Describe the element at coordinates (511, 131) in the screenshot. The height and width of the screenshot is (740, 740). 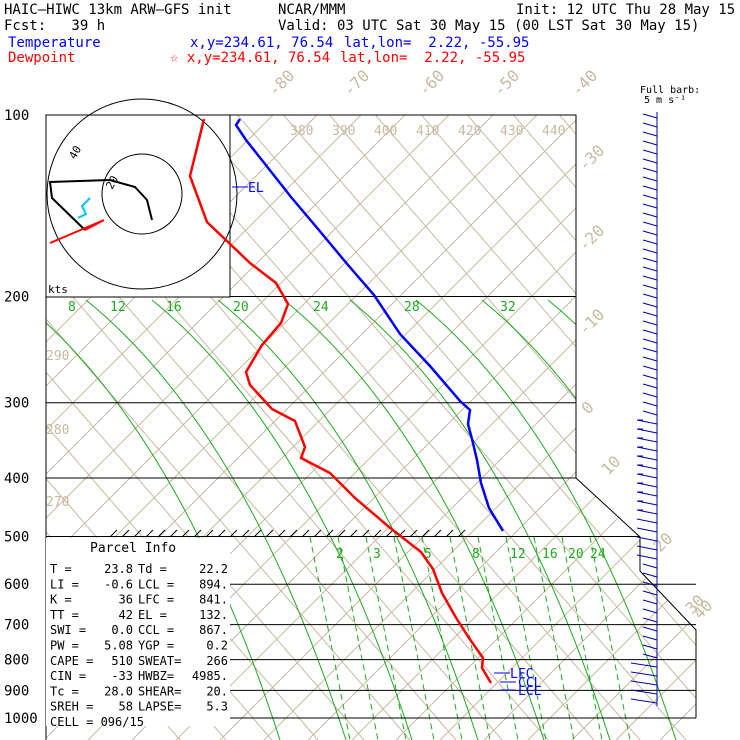
I see `theta-label: 430` at that location.